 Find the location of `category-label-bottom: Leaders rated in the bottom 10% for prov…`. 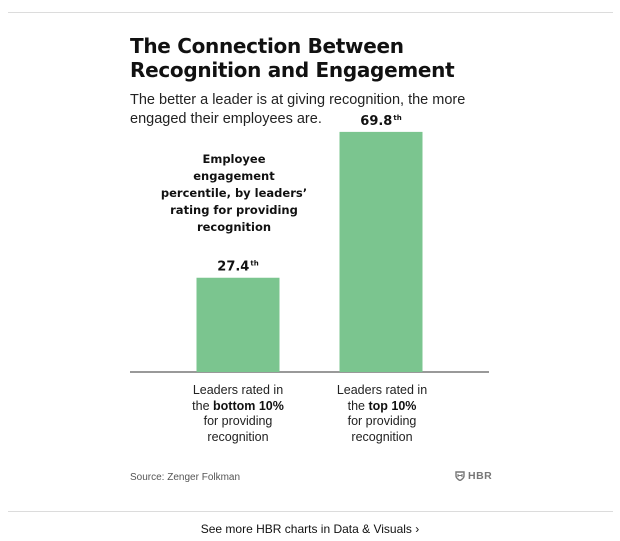

category-label-bottom: Leaders rated in the bottom 10% for prov… is located at coordinates (238, 414).